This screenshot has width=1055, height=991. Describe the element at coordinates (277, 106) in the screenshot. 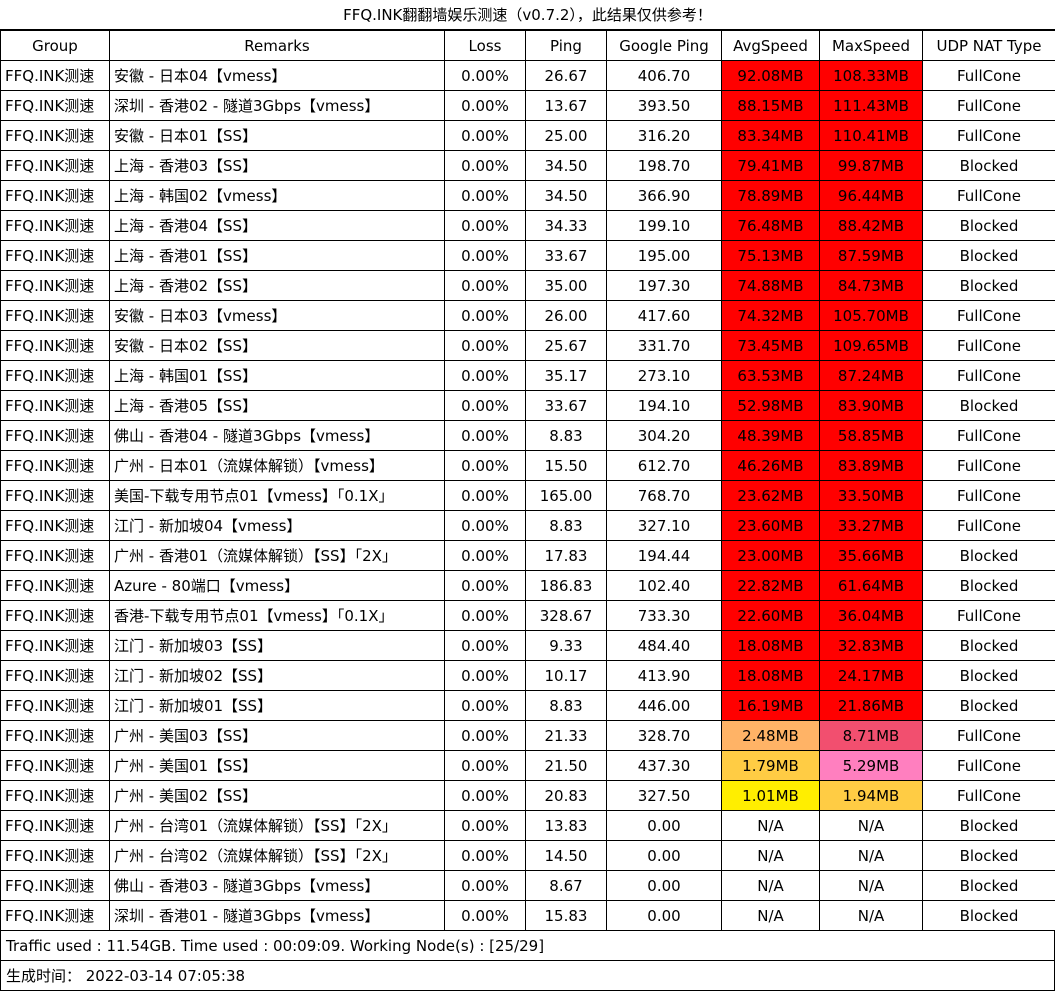

I see `cell-remarks: 深圳 - 香港02 - 隧道3Gbps【vmess】` at that location.